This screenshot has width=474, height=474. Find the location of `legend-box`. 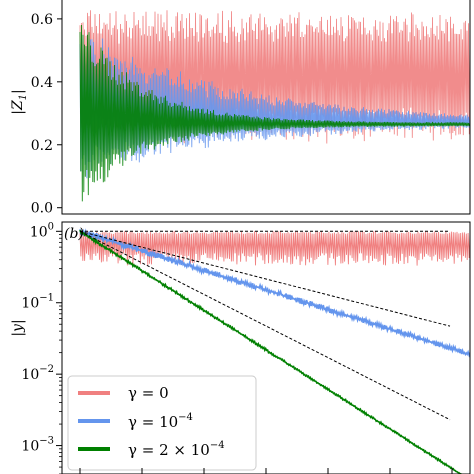

legend-box is located at coordinates (162, 423).